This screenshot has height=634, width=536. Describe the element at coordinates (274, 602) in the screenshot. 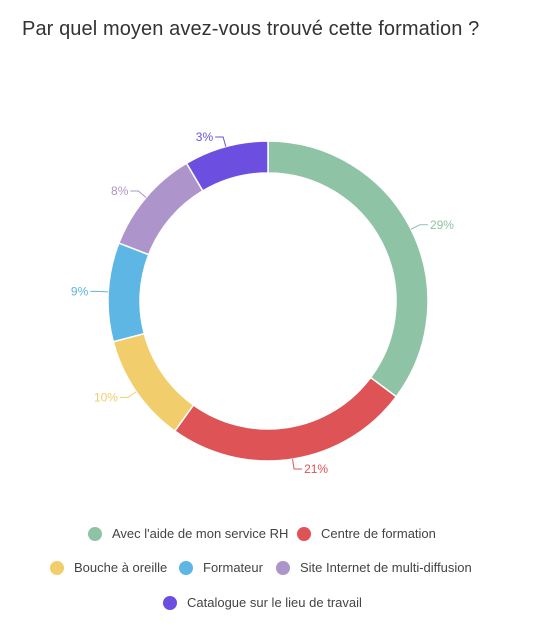

I see `legend-label: Catalogue sur le lieu de travail` at that location.